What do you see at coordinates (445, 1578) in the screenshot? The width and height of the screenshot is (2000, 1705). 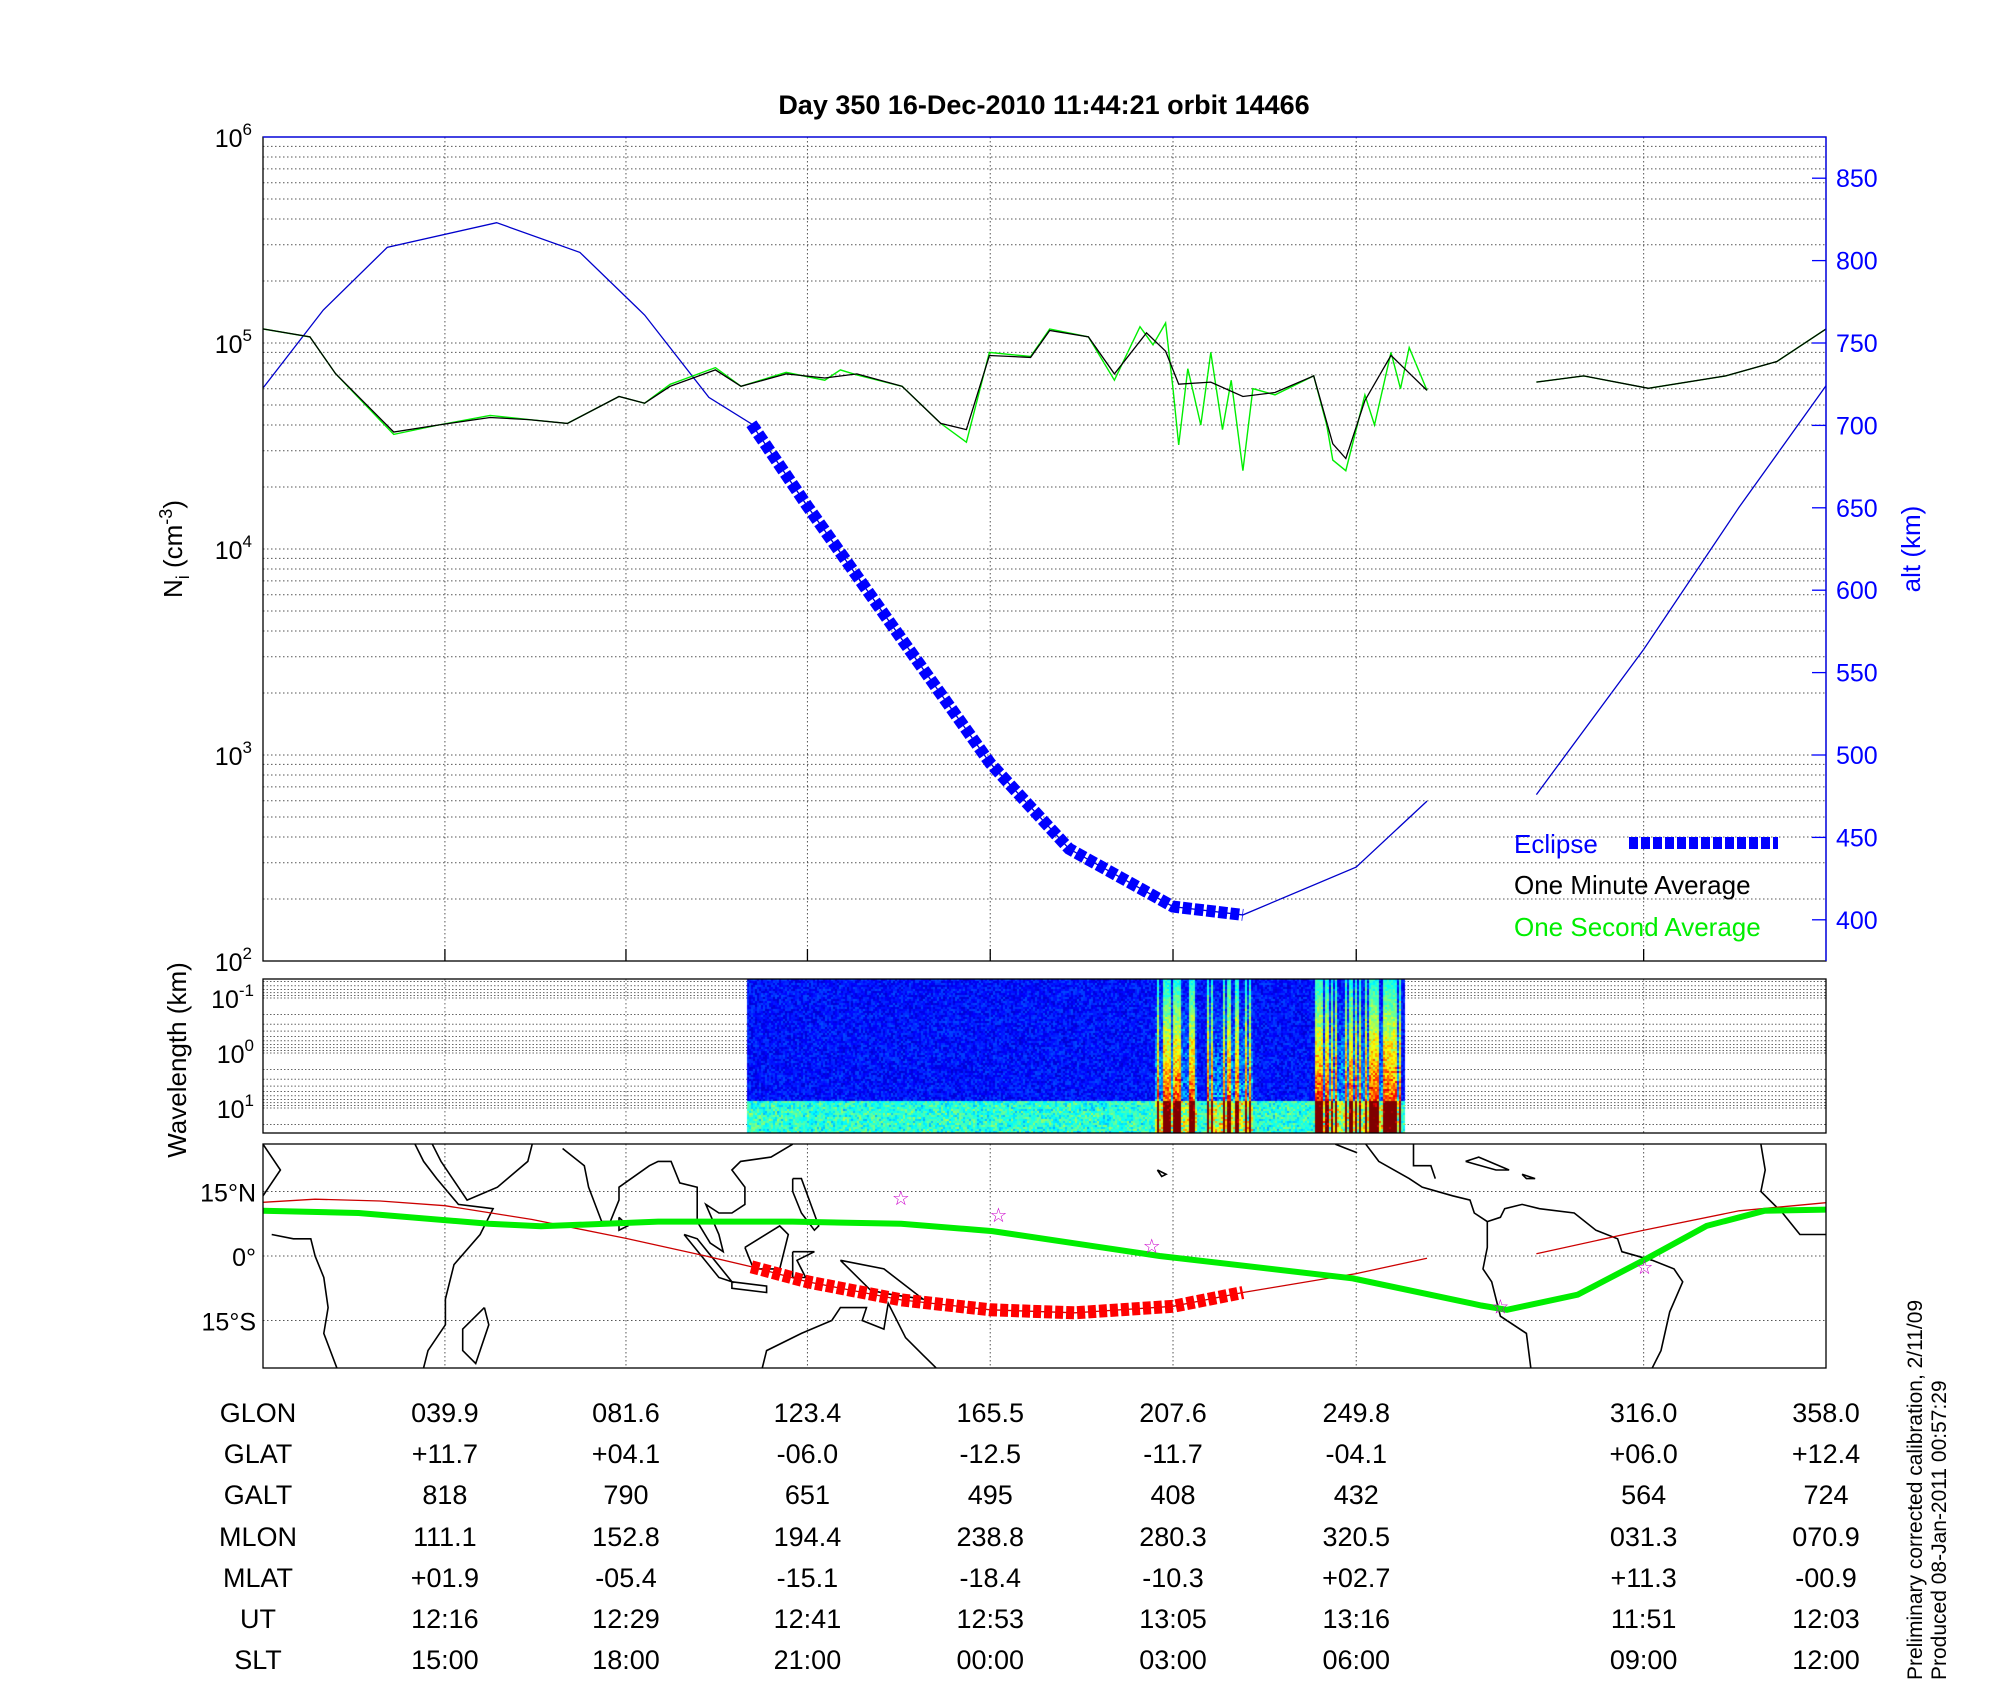 I see `table-cell: +01.9` at bounding box center [445, 1578].